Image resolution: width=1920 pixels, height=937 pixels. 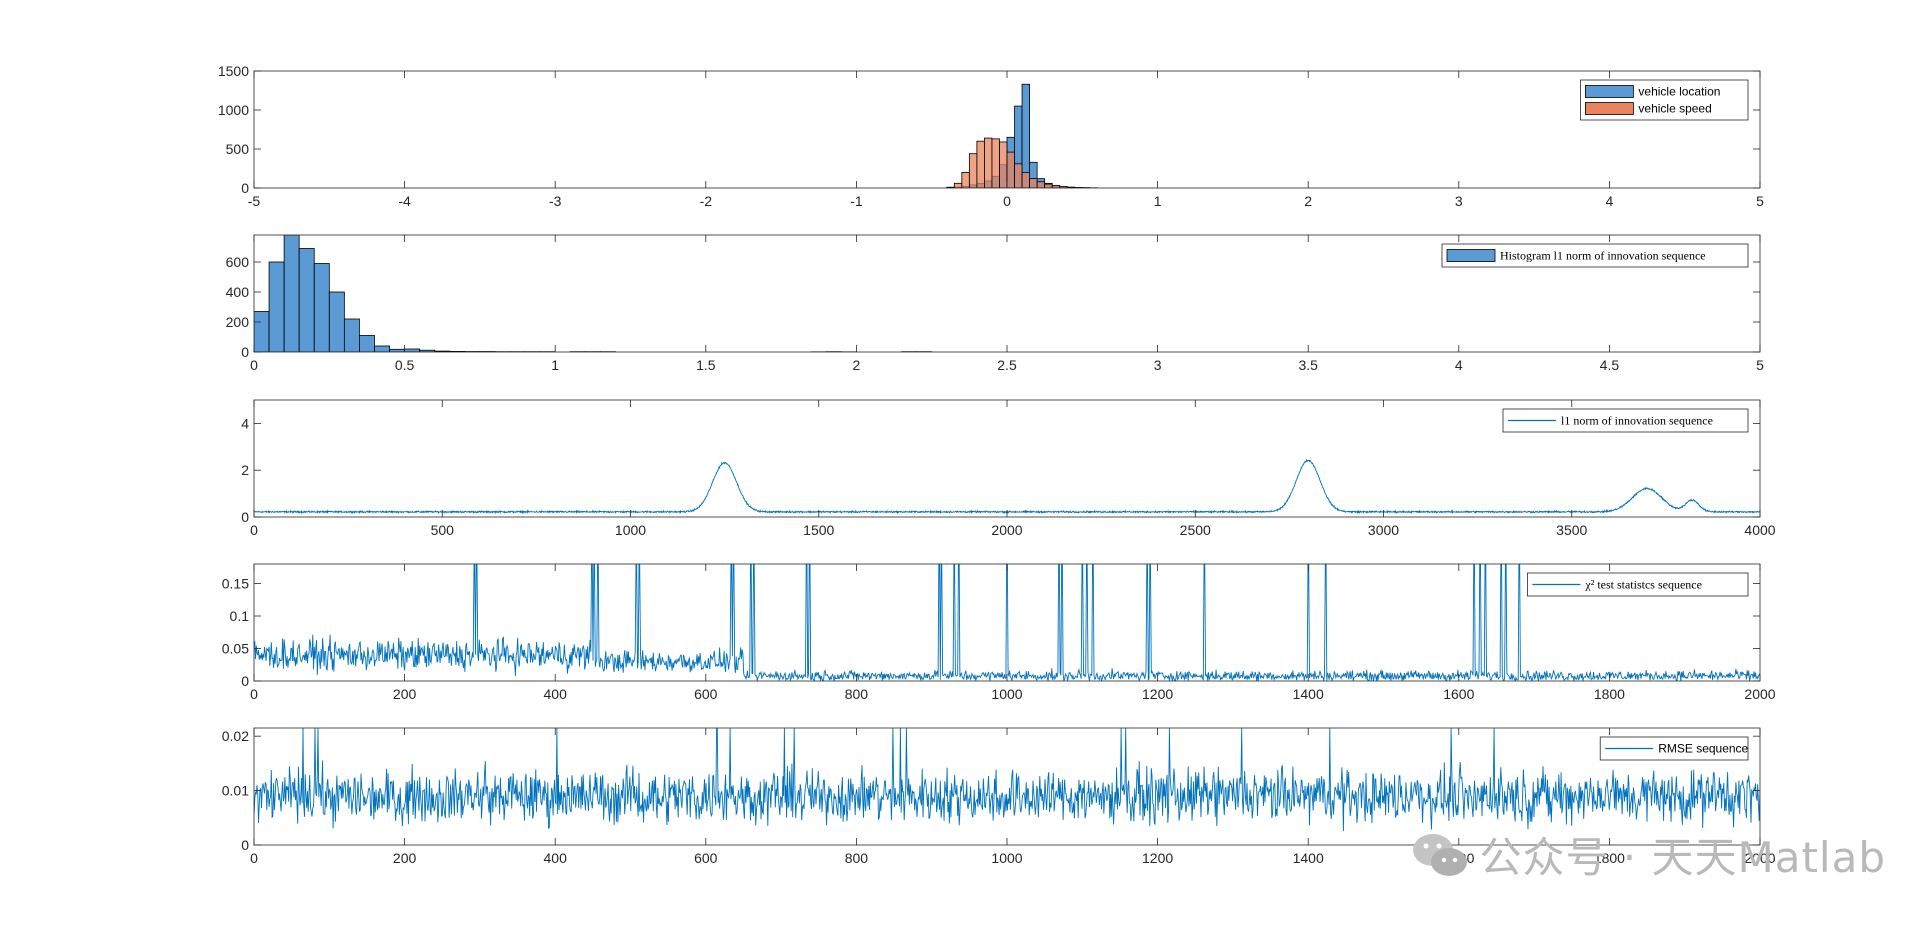 What do you see at coordinates (1603, 256) in the screenshot?
I see `legend-label: Histogram l1 norm of innovation sequence` at bounding box center [1603, 256].